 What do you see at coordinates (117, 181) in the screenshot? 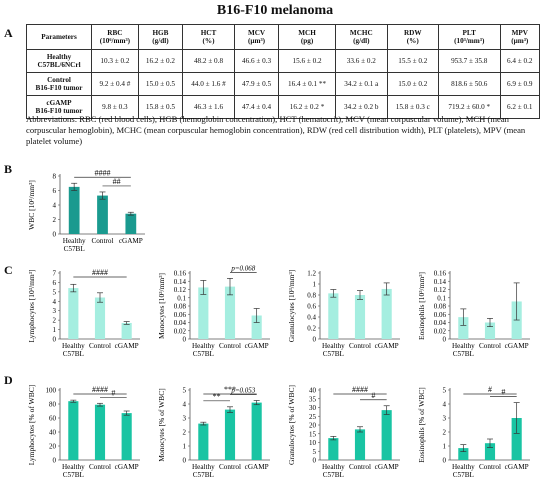
I see `significance-label: ##` at bounding box center [117, 181].